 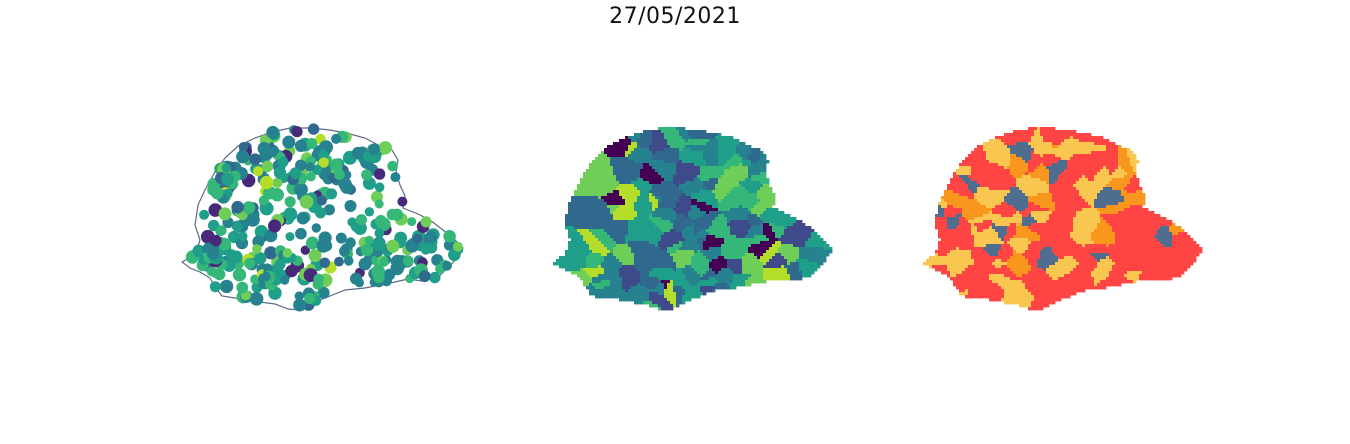 I want to click on choropleth-map-parana, so click(x=693, y=219).